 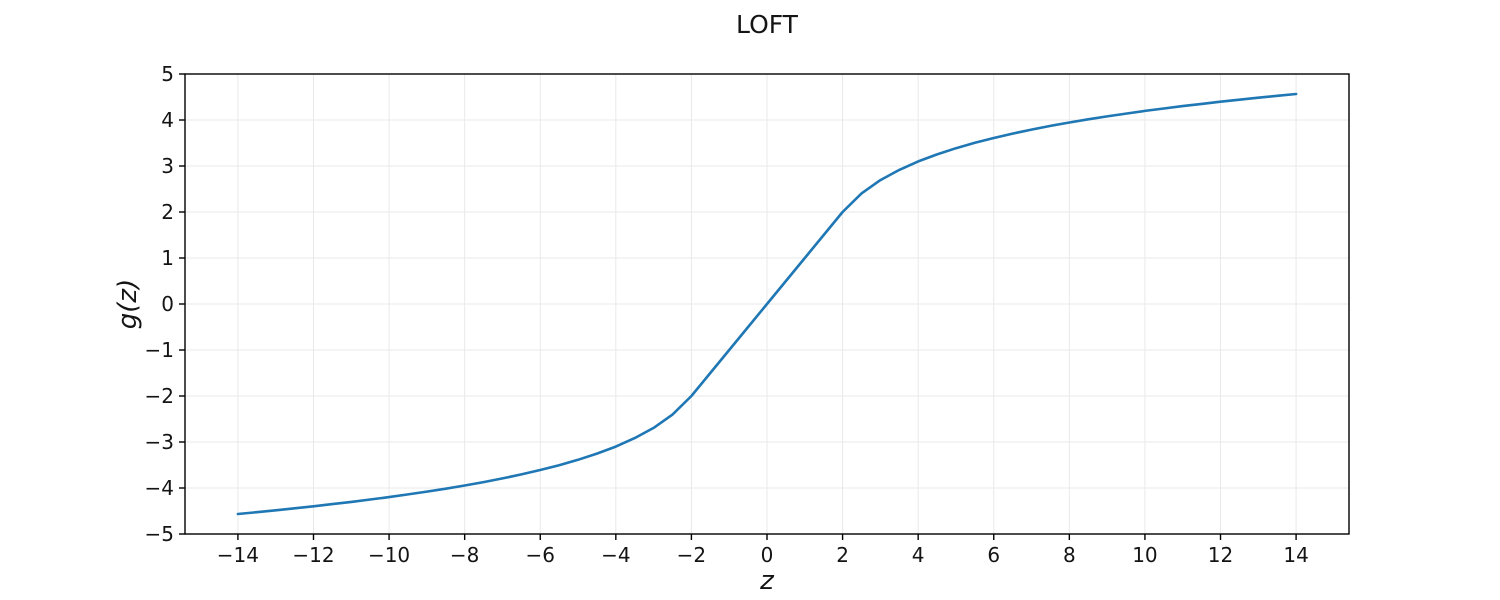 I want to click on x-tick-label: −14, so click(x=238, y=555).